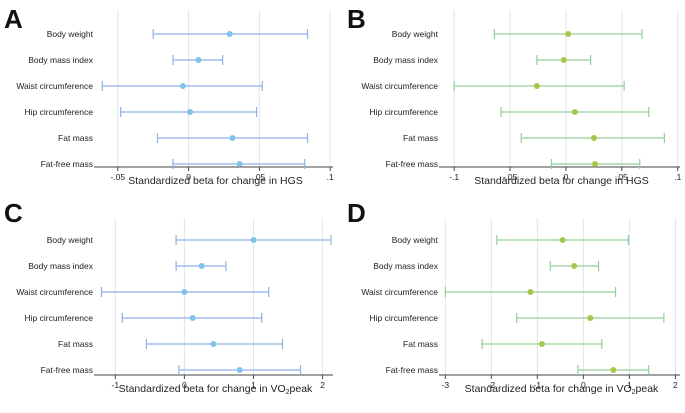 Image resolution: width=685 pixels, height=413 pixels. What do you see at coordinates (492, 385) in the screenshot?
I see `x-tick-label: -2` at bounding box center [492, 385].